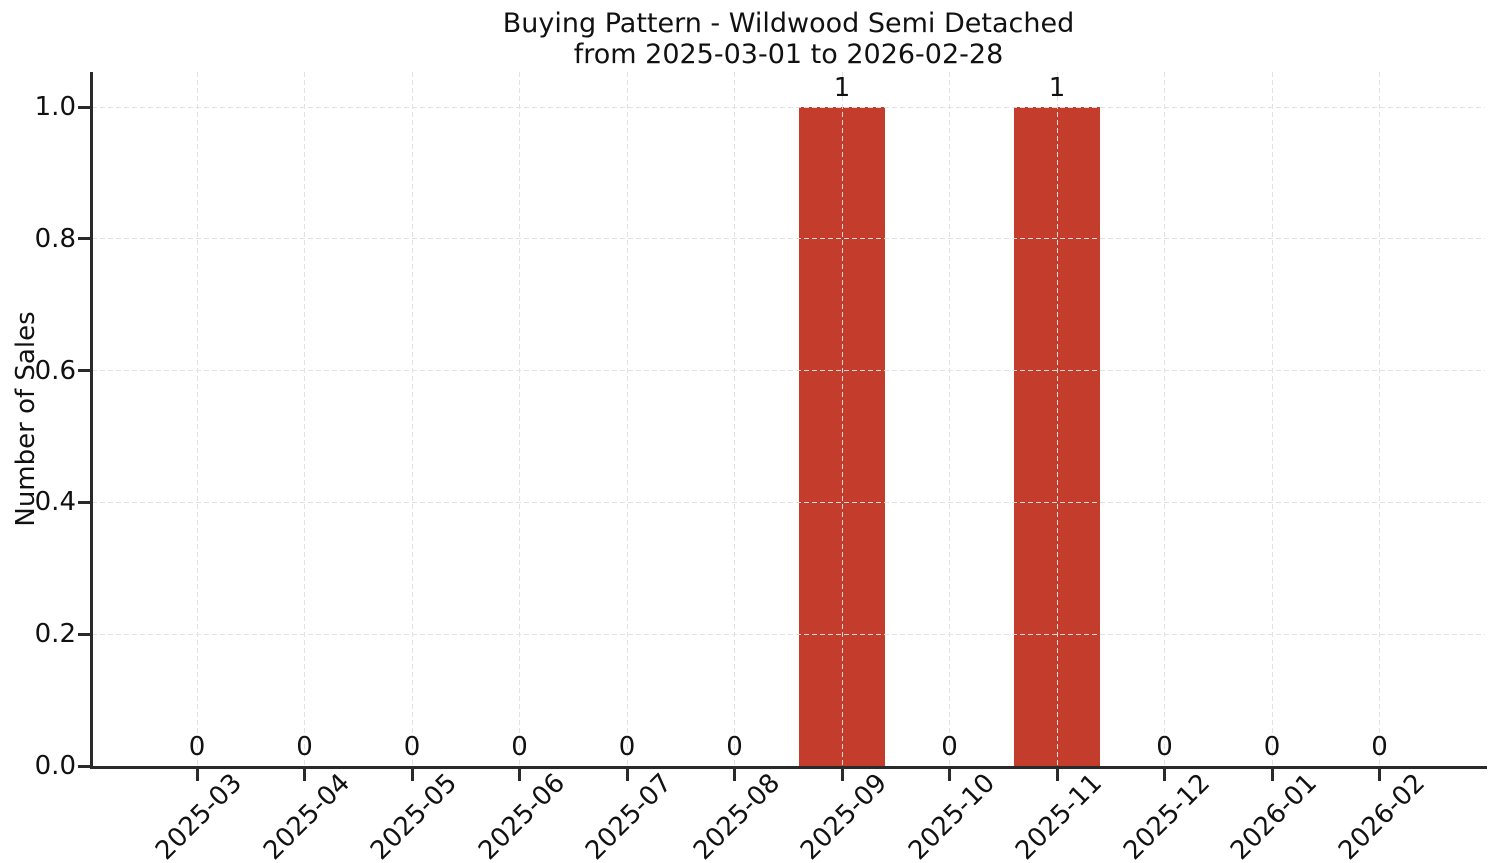 The height and width of the screenshot is (863, 1501). I want to click on x-tick-label: 2025-11, so click(1059, 815).